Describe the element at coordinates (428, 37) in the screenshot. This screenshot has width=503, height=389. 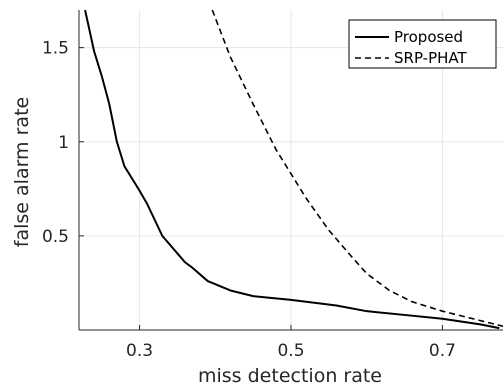
I see `legend-label-proposed: Proposed` at that location.